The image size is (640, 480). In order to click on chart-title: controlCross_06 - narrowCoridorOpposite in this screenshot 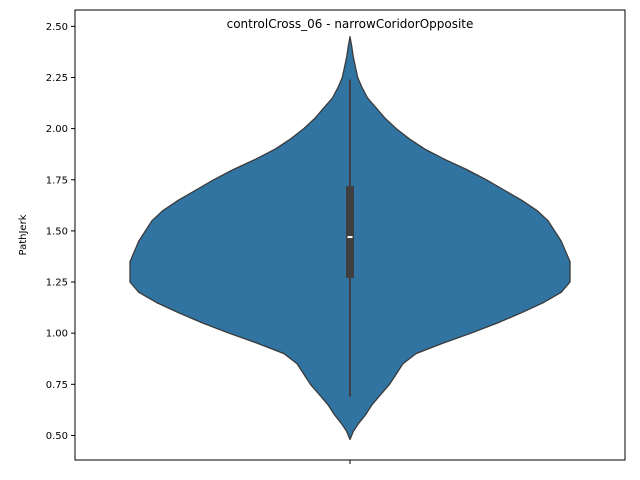, I will do `click(350, 24)`.